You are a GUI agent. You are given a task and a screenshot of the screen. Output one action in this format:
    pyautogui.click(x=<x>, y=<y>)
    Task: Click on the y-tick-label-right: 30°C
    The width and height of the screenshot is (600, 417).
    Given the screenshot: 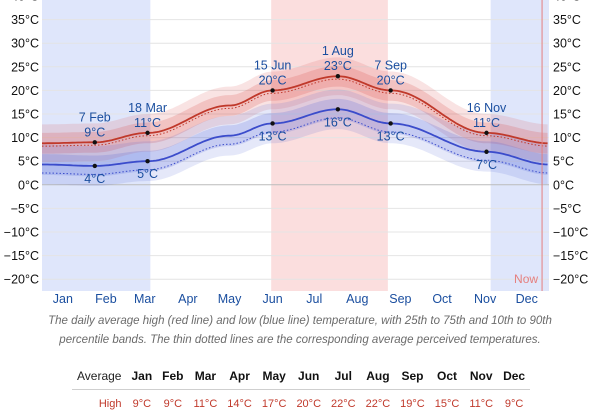 What is the action you would take?
    pyautogui.click(x=567, y=44)
    